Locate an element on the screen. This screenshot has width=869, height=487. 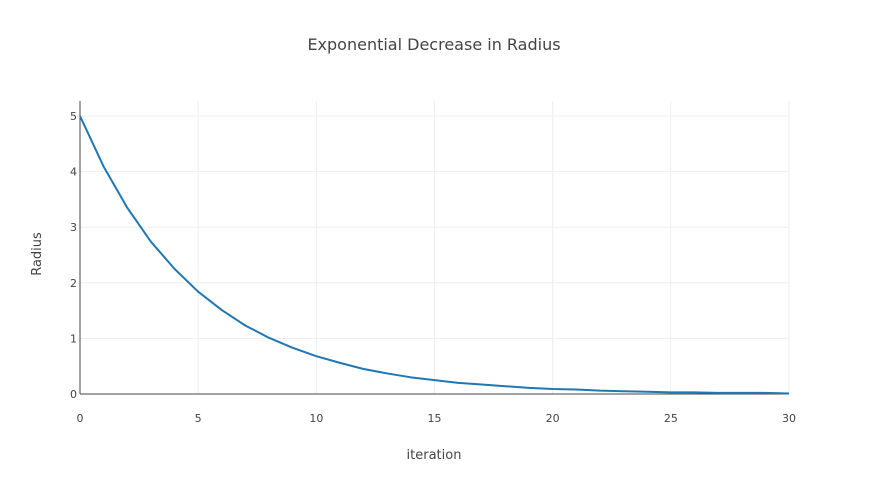
x-tick-label: 20 is located at coordinates (553, 418).